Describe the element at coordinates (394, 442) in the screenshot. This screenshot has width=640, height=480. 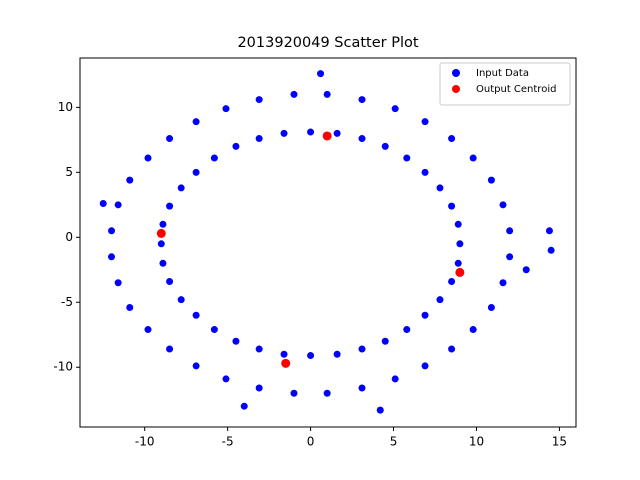
I see `x-tick-label: 5` at that location.